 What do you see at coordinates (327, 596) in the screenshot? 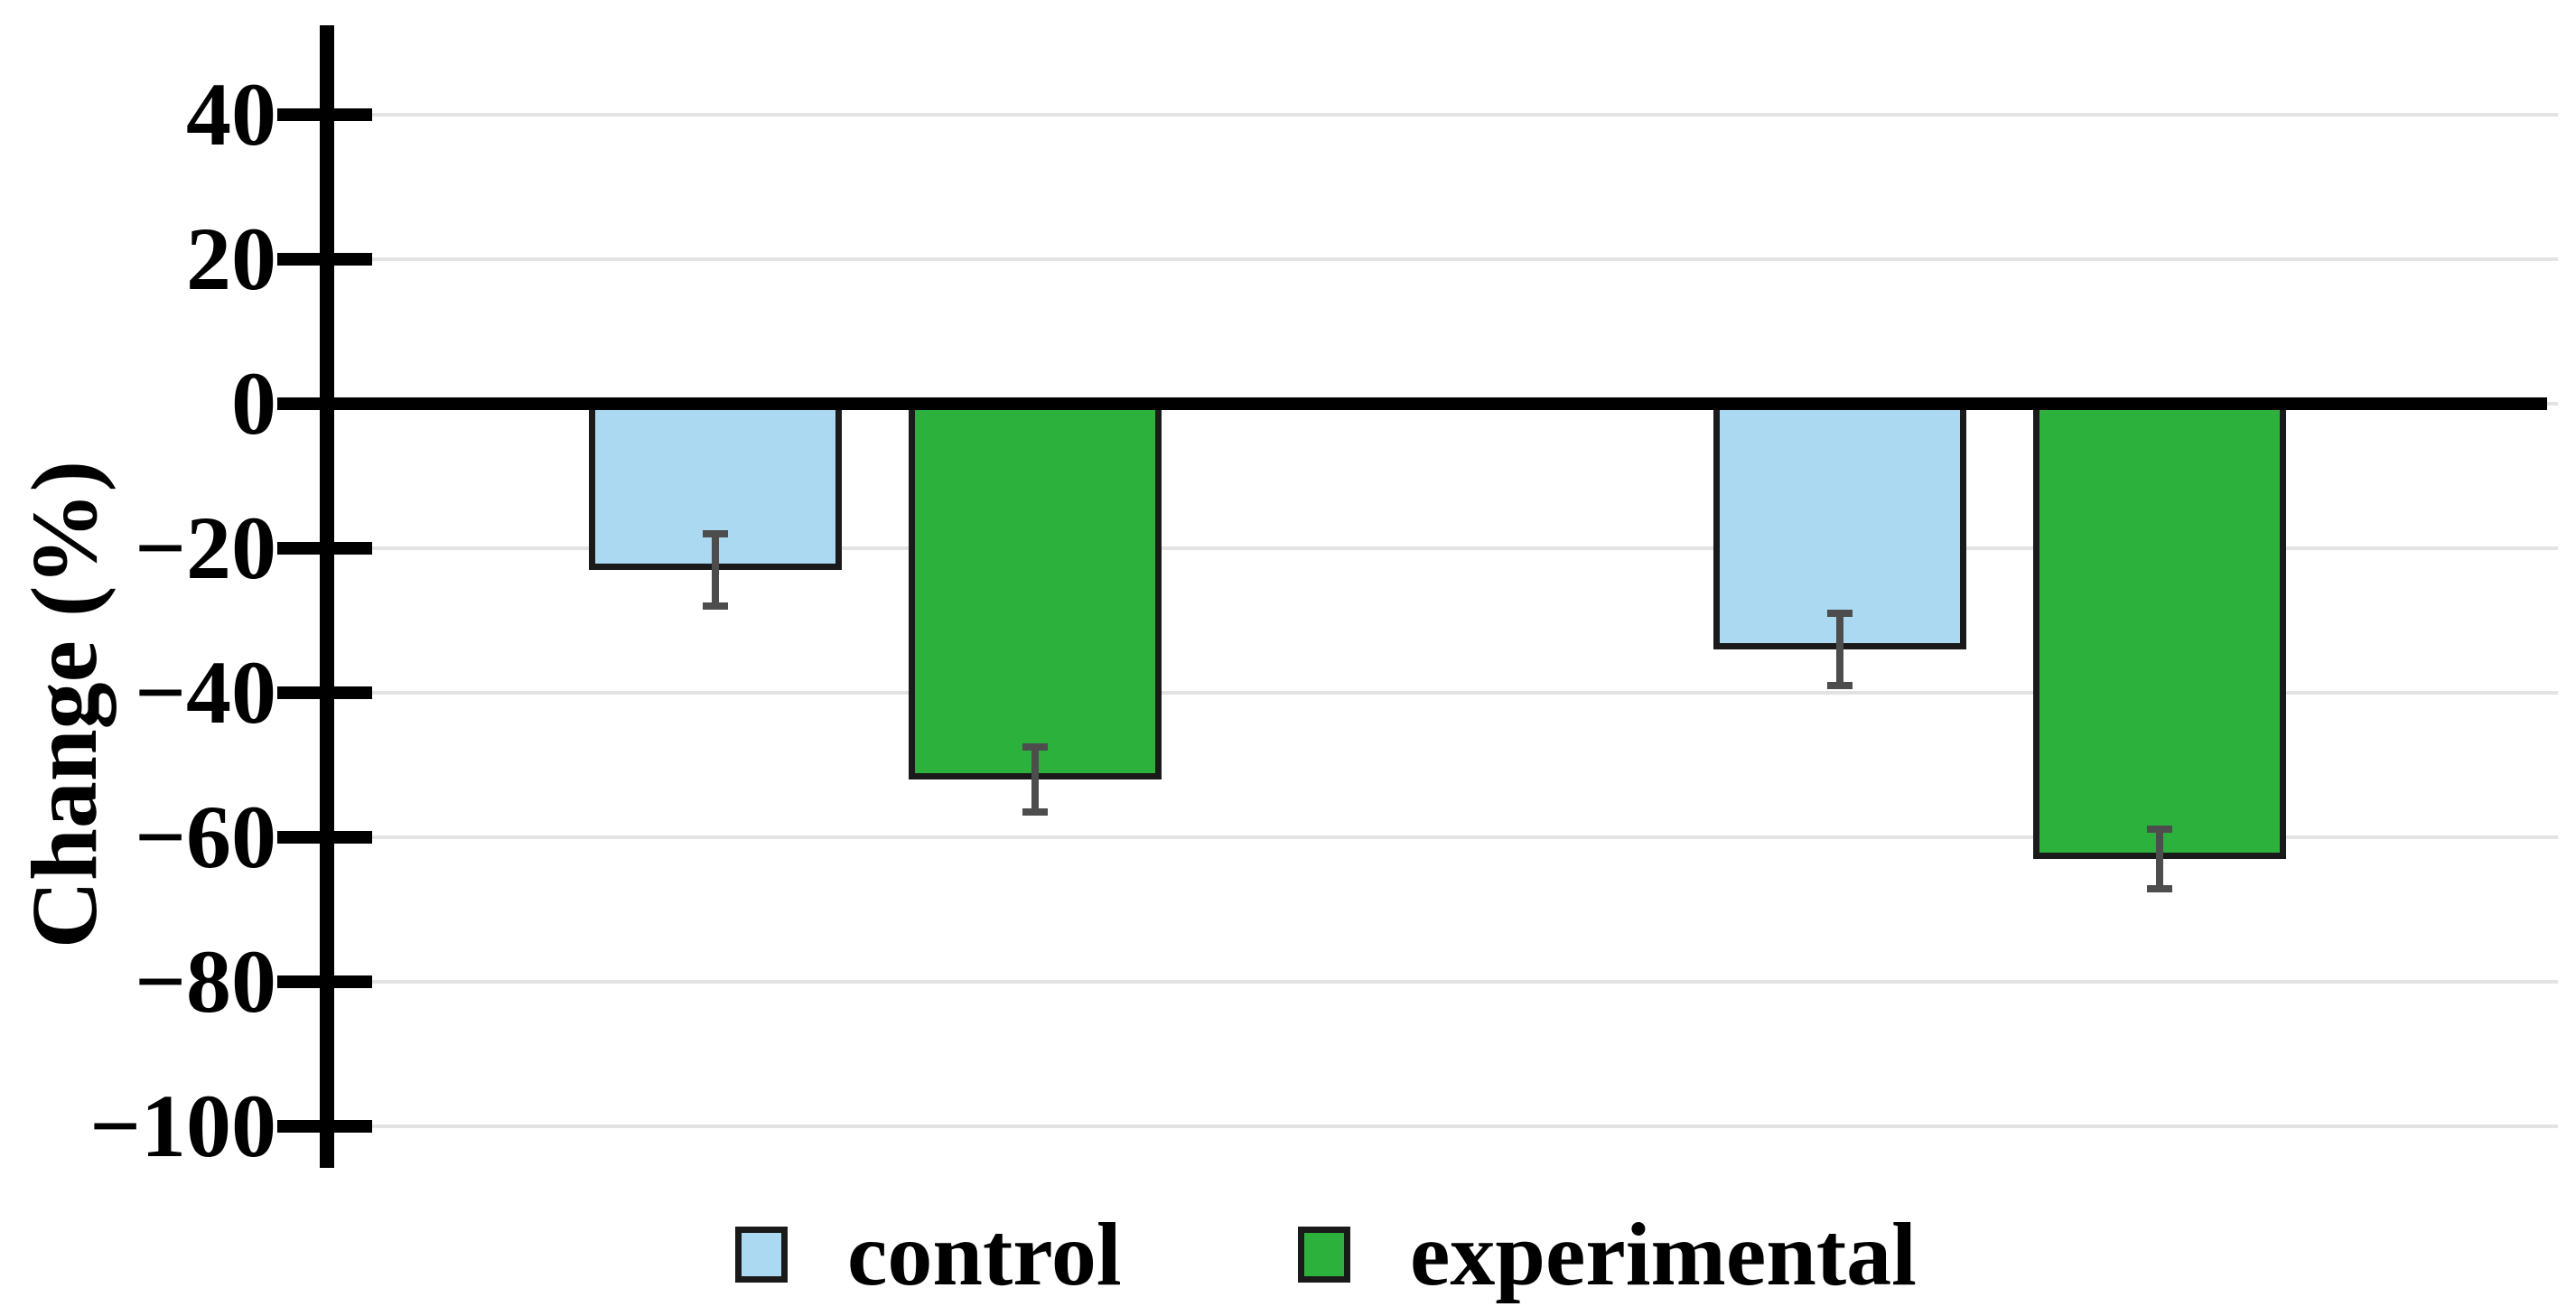
I see `y-axis-line` at bounding box center [327, 596].